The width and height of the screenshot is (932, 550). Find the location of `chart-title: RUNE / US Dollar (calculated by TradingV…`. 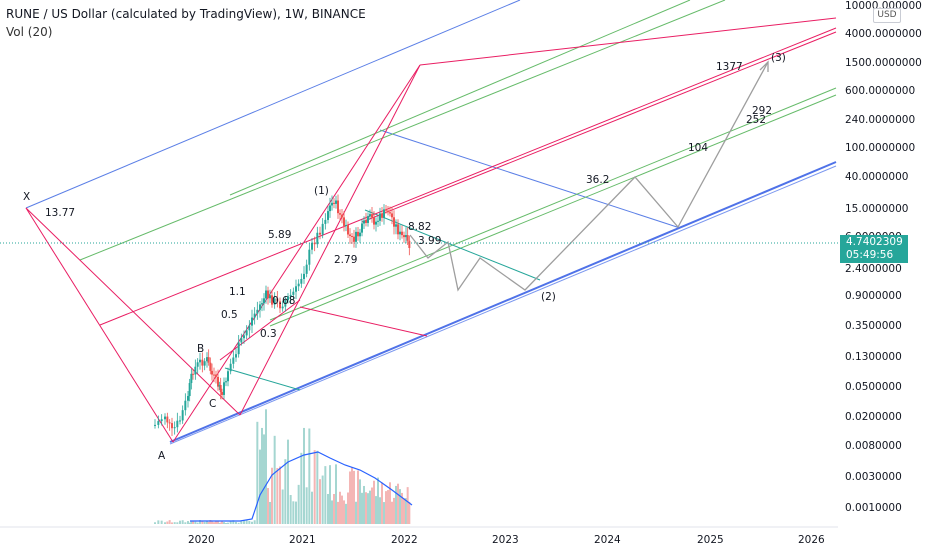

chart-title: RUNE / US Dollar (calculated by TradingV… is located at coordinates (186, 14).